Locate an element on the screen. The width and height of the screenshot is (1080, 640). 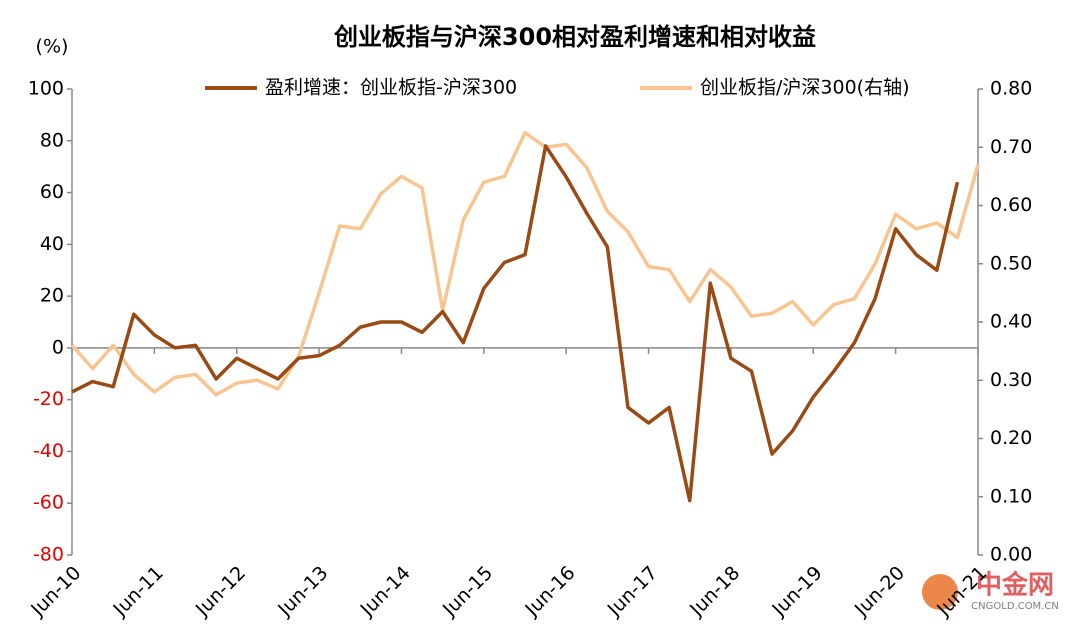
y-tick-label: 100 is located at coordinates (46, 89).